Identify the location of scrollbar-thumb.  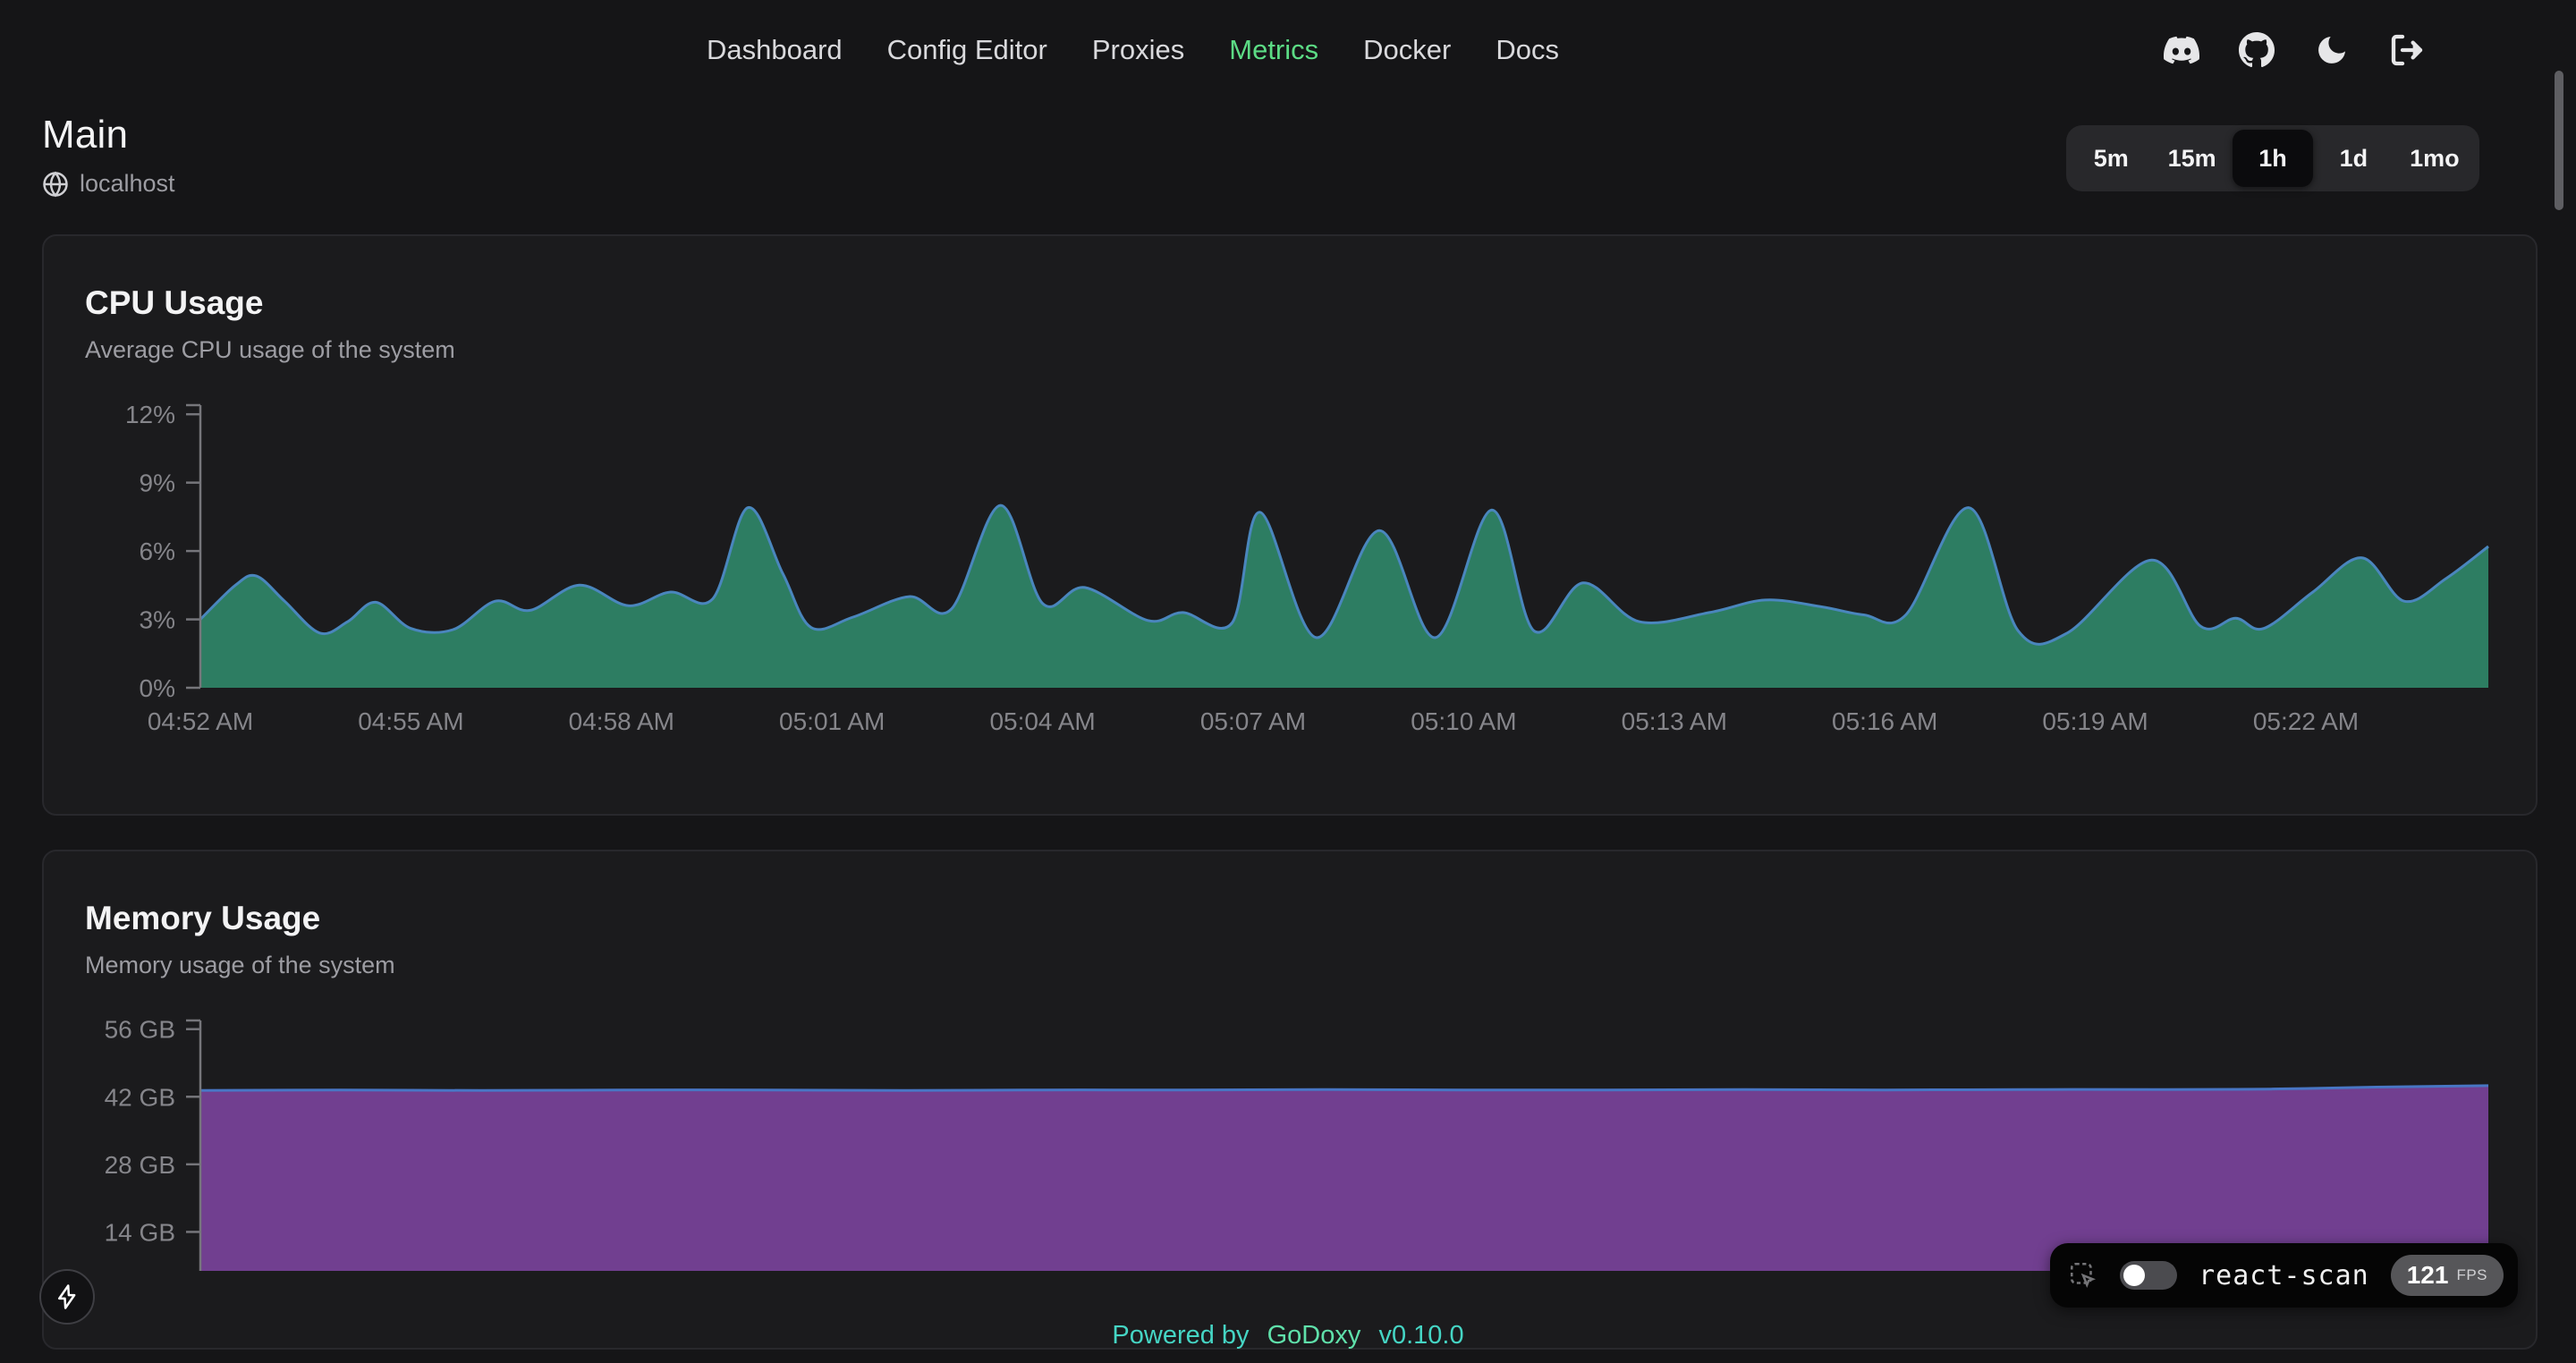
(2559, 140).